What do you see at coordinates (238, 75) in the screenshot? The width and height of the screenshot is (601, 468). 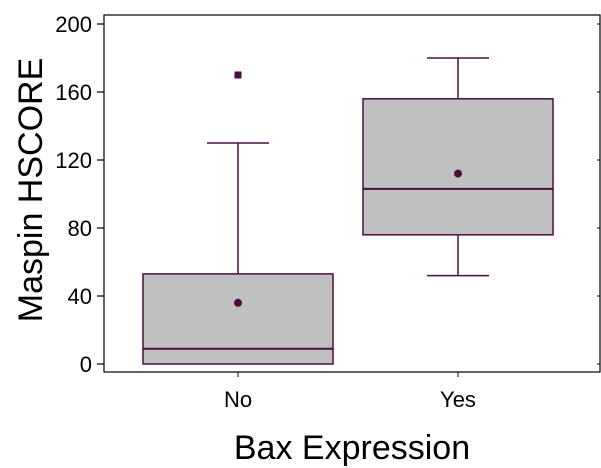 I see `outlier-point` at bounding box center [238, 75].